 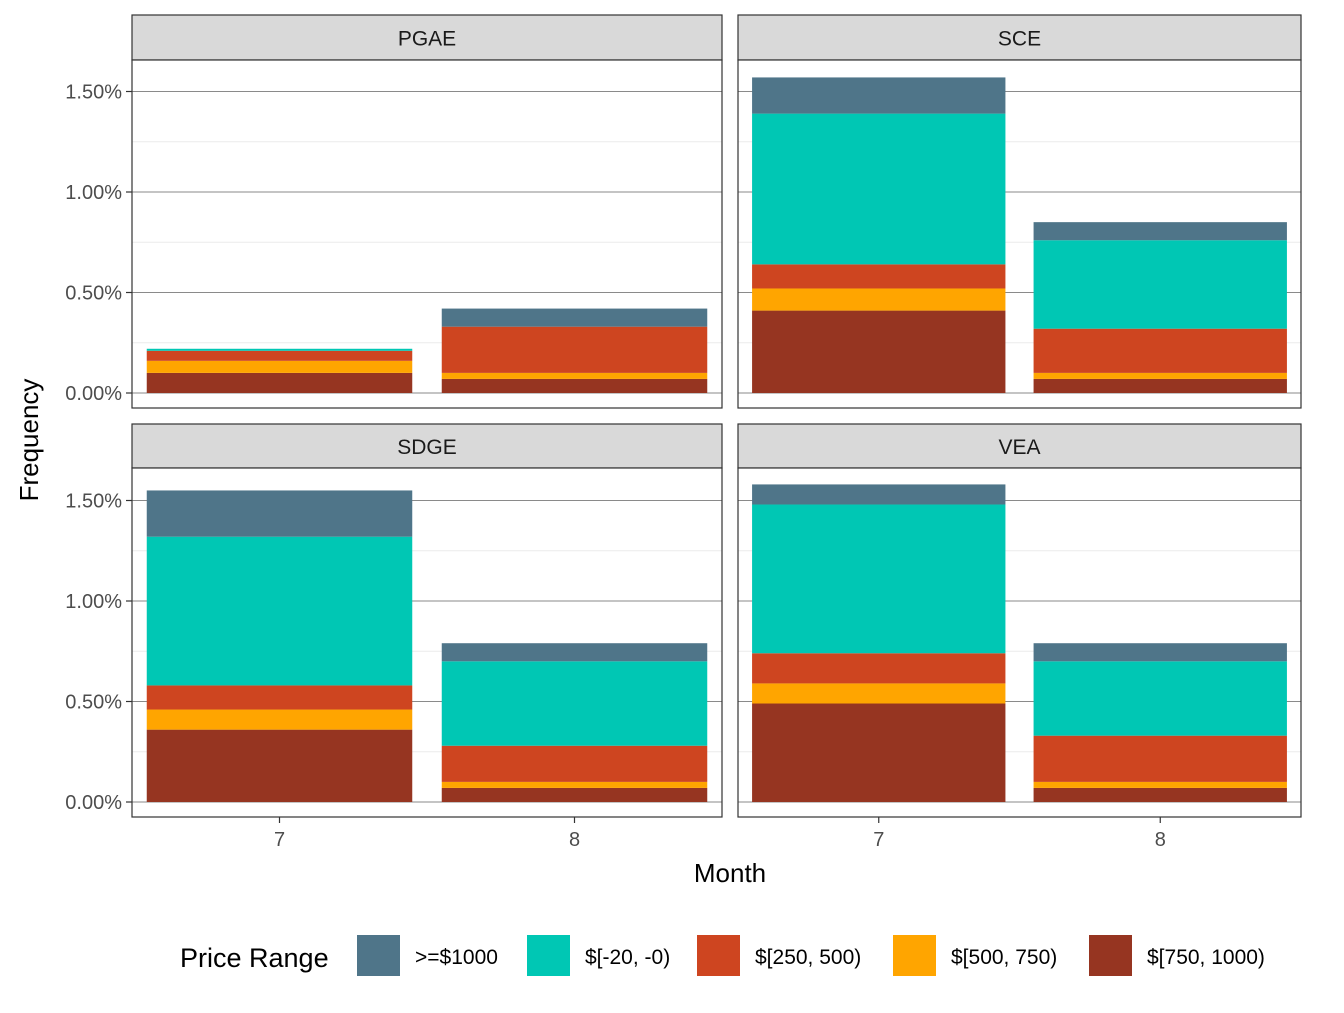 I want to click on x-axis-title: Month, so click(x=730, y=873).